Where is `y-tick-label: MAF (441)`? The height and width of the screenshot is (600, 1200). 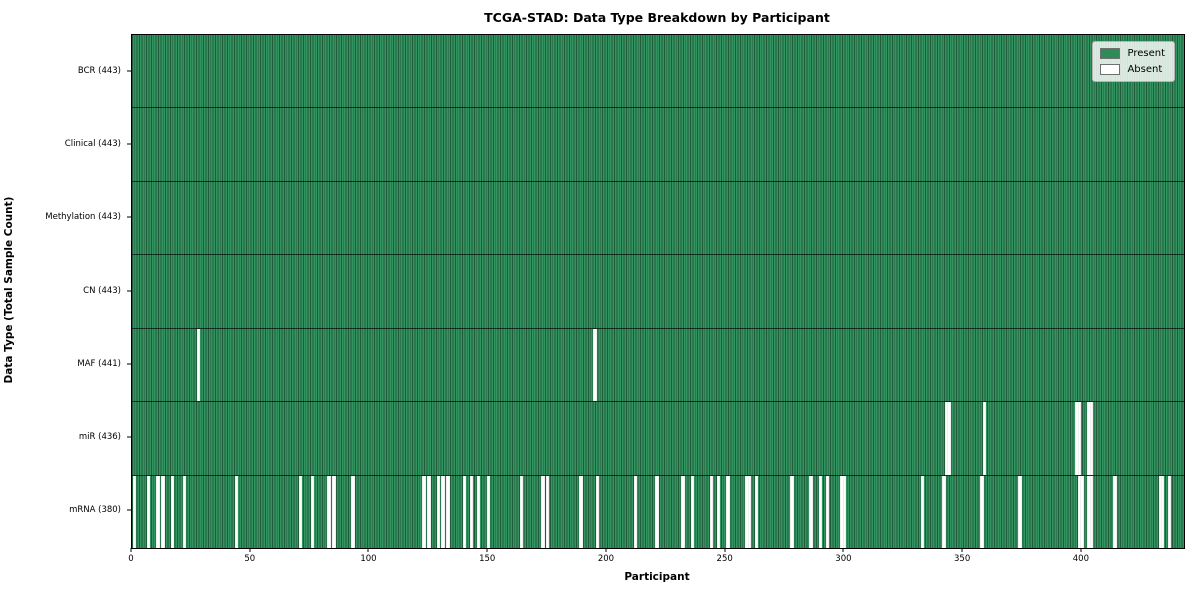
y-tick-label: MAF (441) is located at coordinates (99, 363).